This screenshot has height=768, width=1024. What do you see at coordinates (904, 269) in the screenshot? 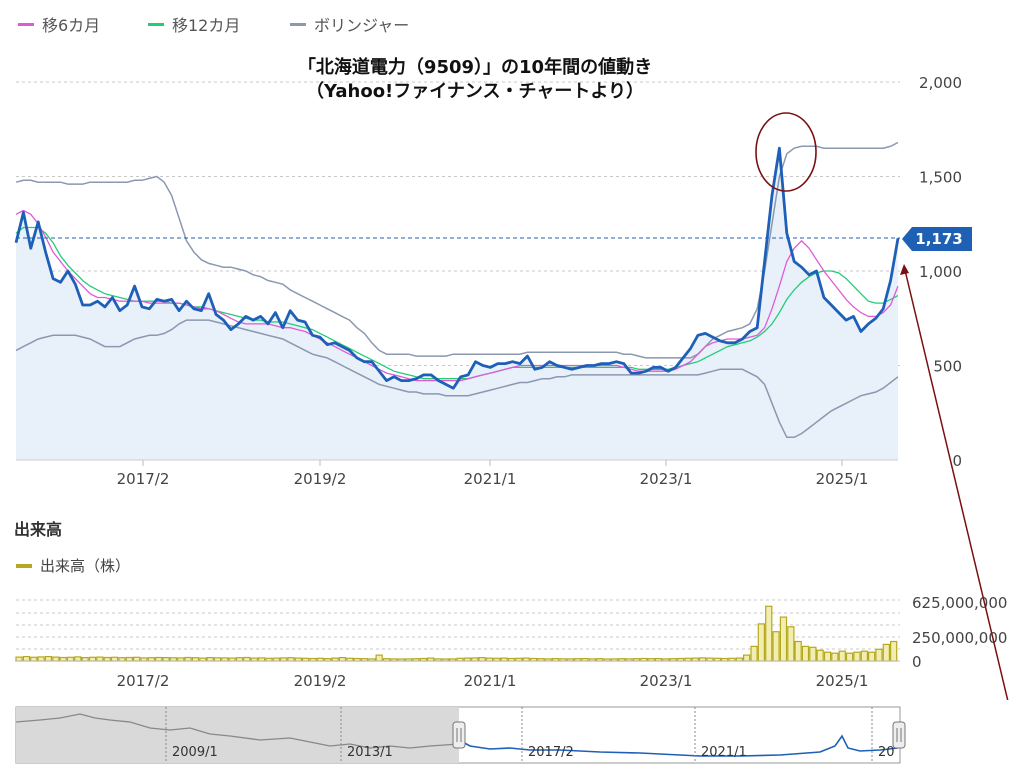
I see `annotation-arrowhead` at bounding box center [904, 269].